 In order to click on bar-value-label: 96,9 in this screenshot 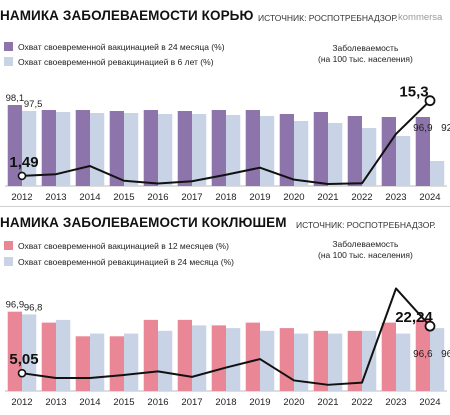, I will do `click(423, 128)`.